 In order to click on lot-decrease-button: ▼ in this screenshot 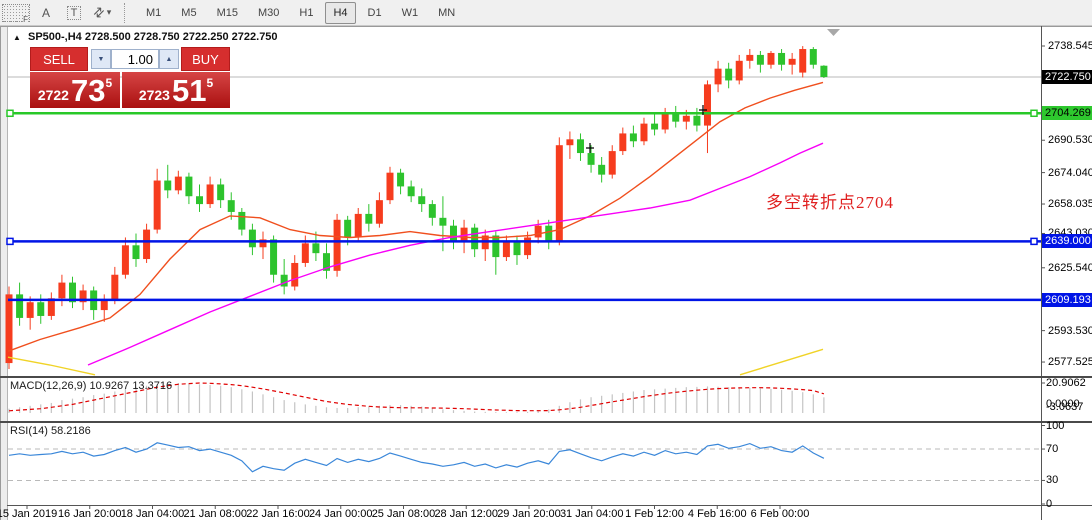, I will do `click(101, 59)`.